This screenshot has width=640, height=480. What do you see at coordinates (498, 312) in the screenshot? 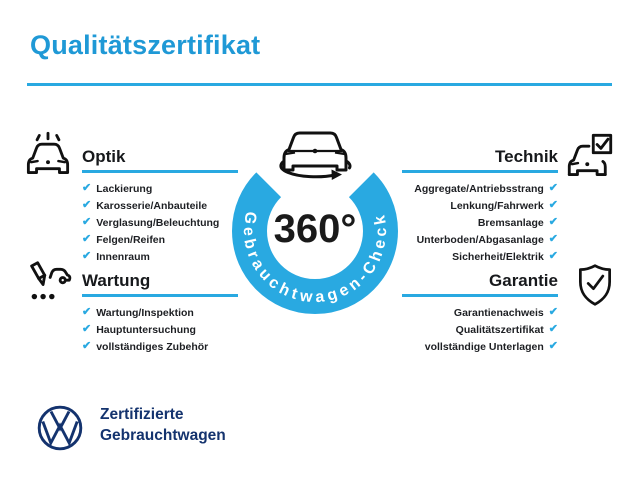
I see `checklist-item-label: Garantienachweis` at bounding box center [498, 312].